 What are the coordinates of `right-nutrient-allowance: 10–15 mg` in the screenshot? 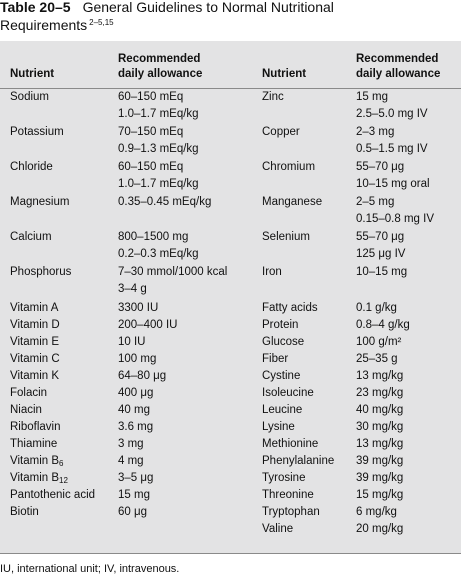 It's located at (382, 272).